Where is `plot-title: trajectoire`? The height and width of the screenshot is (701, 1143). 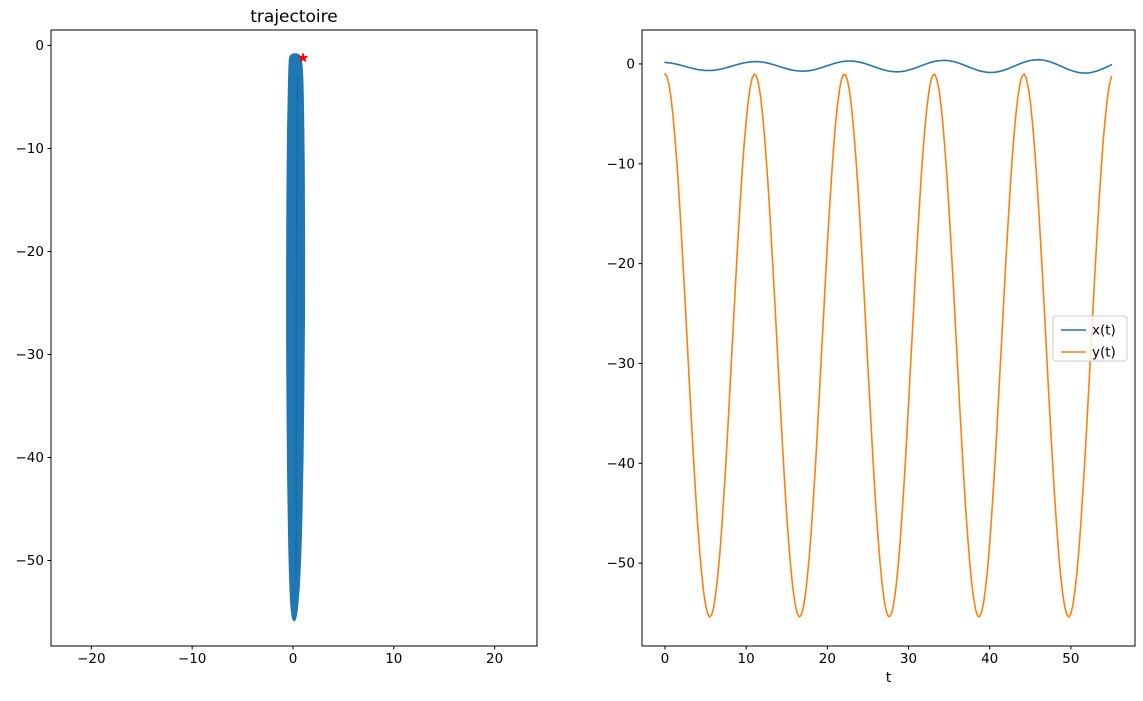 plot-title: trajectoire is located at coordinates (293, 17).